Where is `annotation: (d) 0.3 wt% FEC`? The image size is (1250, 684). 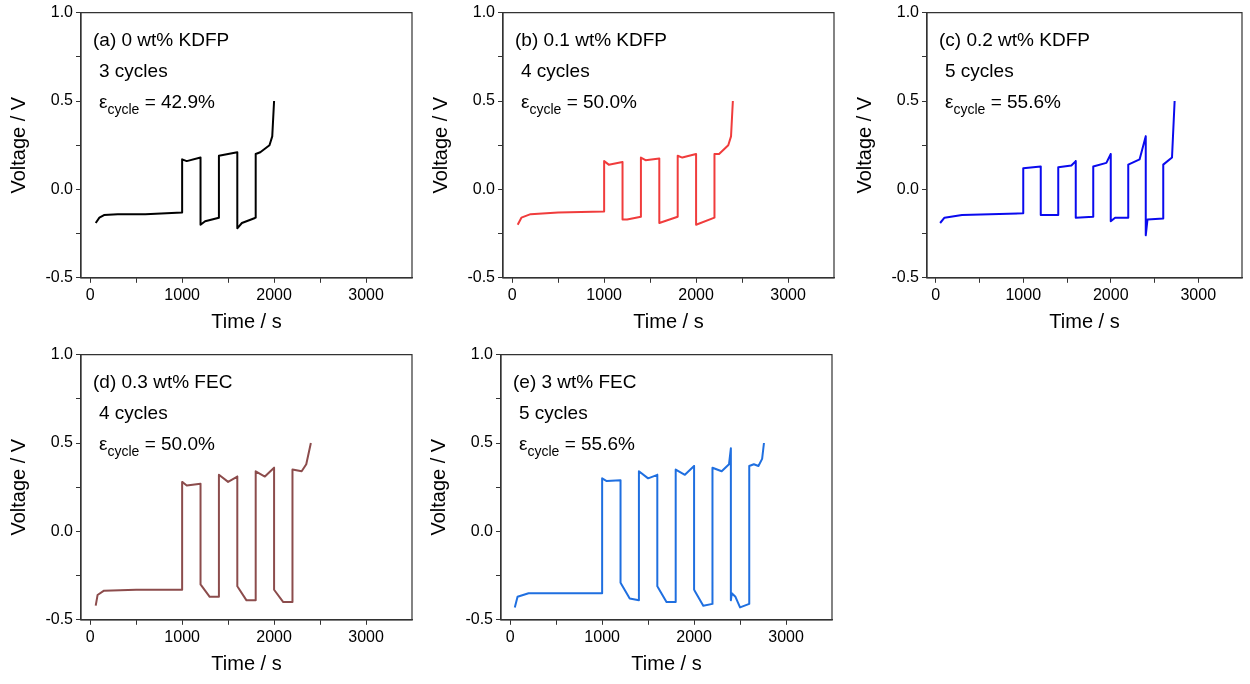
annotation: (d) 0.3 wt% FEC is located at coordinates (163, 381).